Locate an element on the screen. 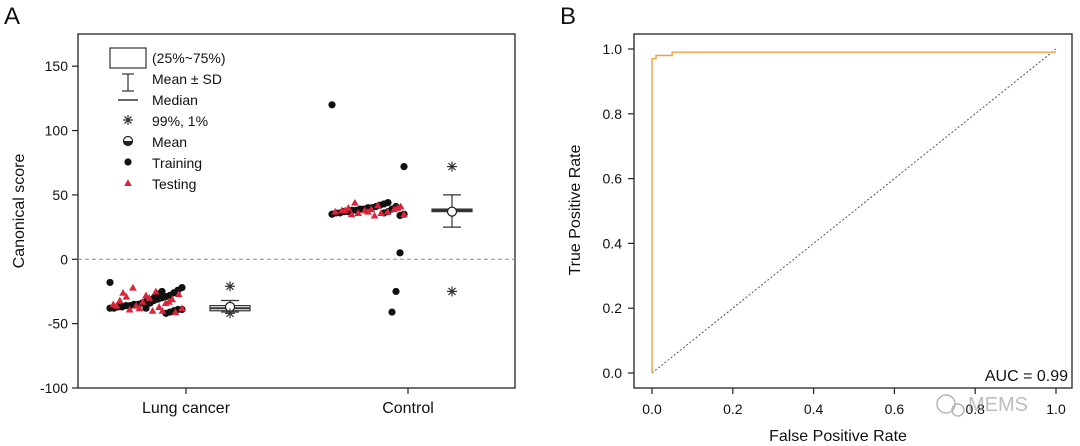 The width and height of the screenshot is (1080, 446). legend-box-symbol is located at coordinates (128, 58).